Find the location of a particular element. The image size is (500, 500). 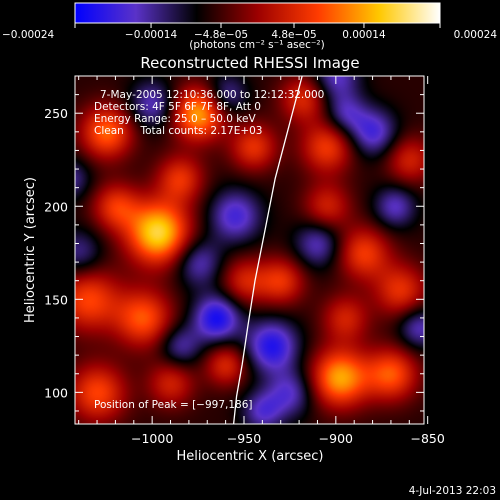

x-tick-label: −850 is located at coordinates (428, 438).